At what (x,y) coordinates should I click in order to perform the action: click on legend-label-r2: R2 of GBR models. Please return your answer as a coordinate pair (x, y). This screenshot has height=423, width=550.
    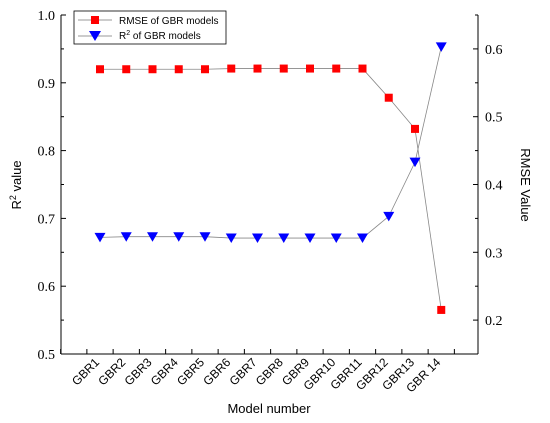
    Looking at the image, I should click on (160, 36).